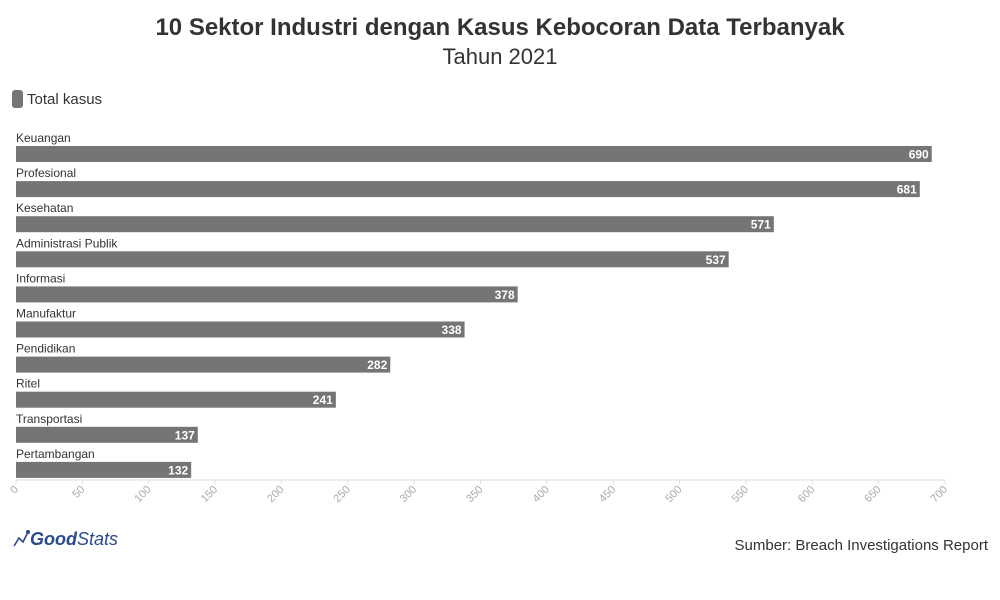 This screenshot has height=600, width=1000. What do you see at coordinates (209, 494) in the screenshot?
I see `x-tick-label: 150` at bounding box center [209, 494].